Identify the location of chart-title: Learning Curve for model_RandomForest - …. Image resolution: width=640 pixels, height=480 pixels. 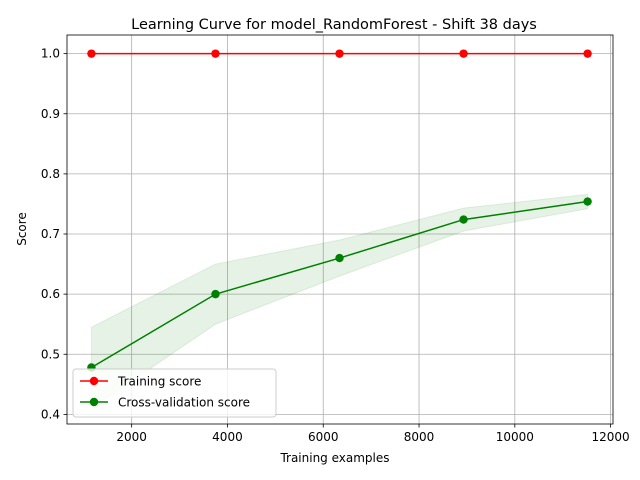
(334, 25).